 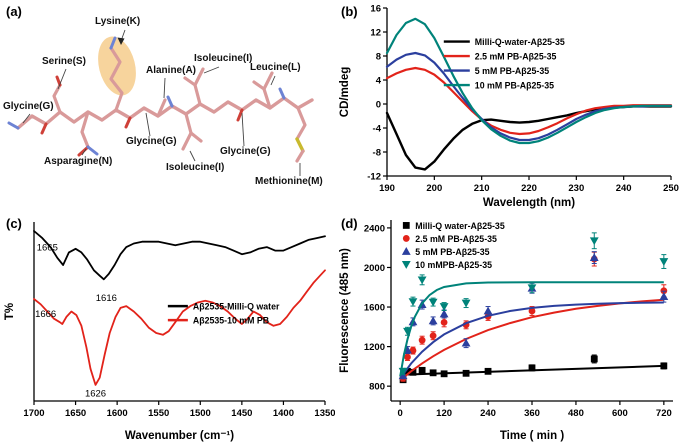 What do you see at coordinates (374, 268) in the screenshot?
I see `y-tick-label: 2000` at bounding box center [374, 268].